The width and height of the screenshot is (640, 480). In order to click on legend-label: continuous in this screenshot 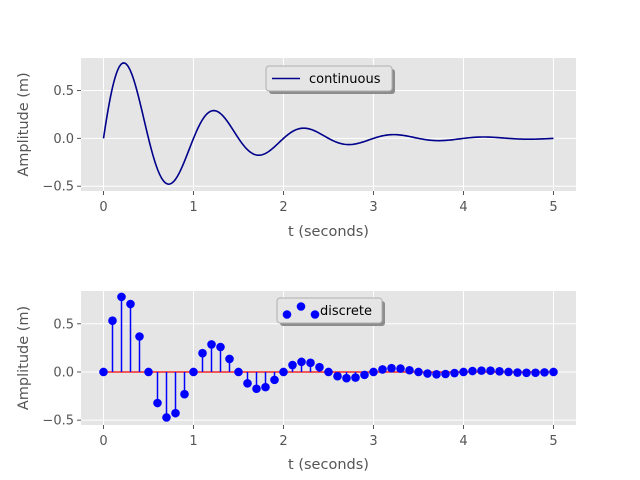, I will do `click(345, 79)`.